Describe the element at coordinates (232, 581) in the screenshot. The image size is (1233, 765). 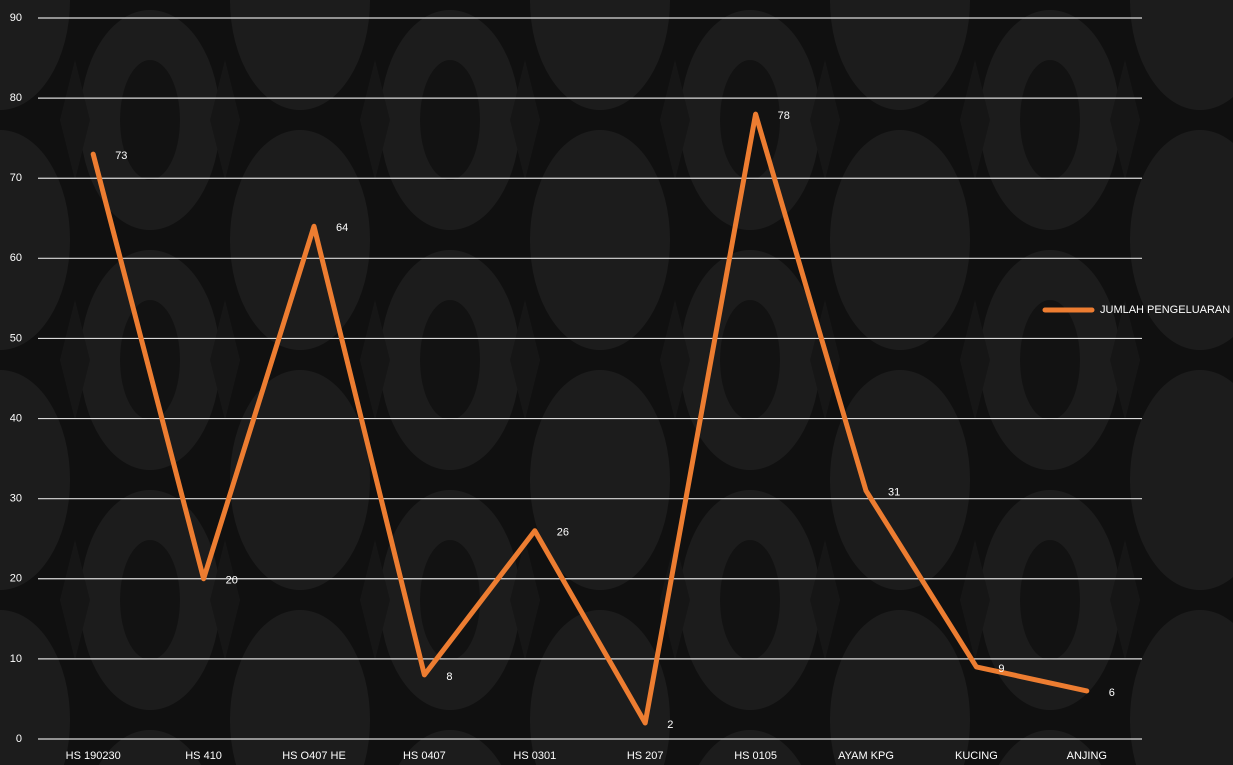
I see `data-label: 20` at that location.